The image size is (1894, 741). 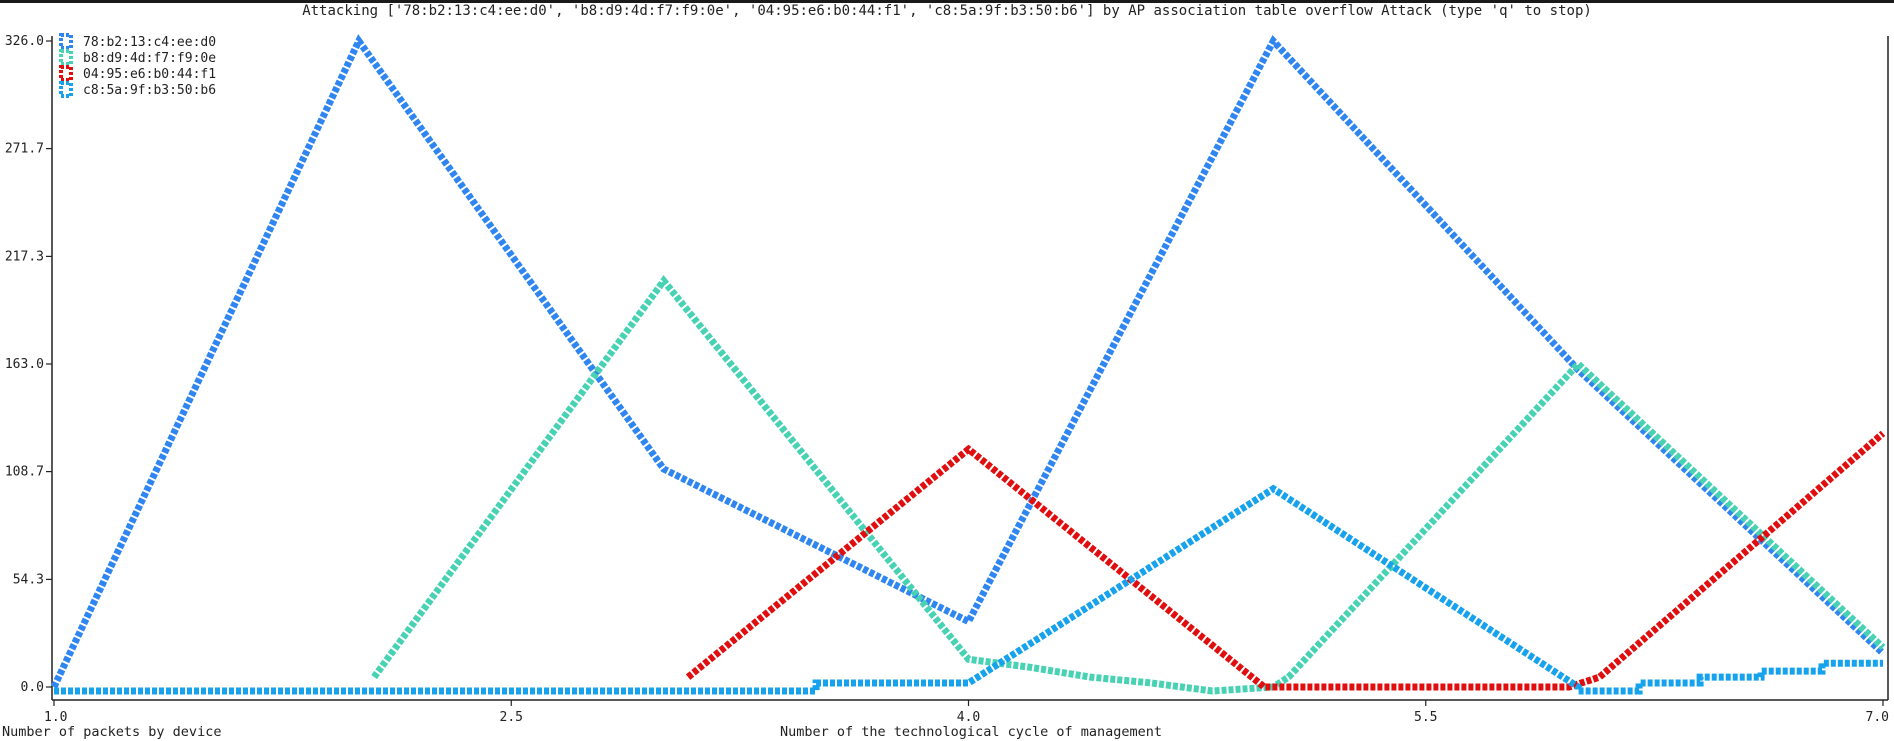 I want to click on legend-label: 78:b2:13:c4:ee:d0, so click(x=149, y=42).